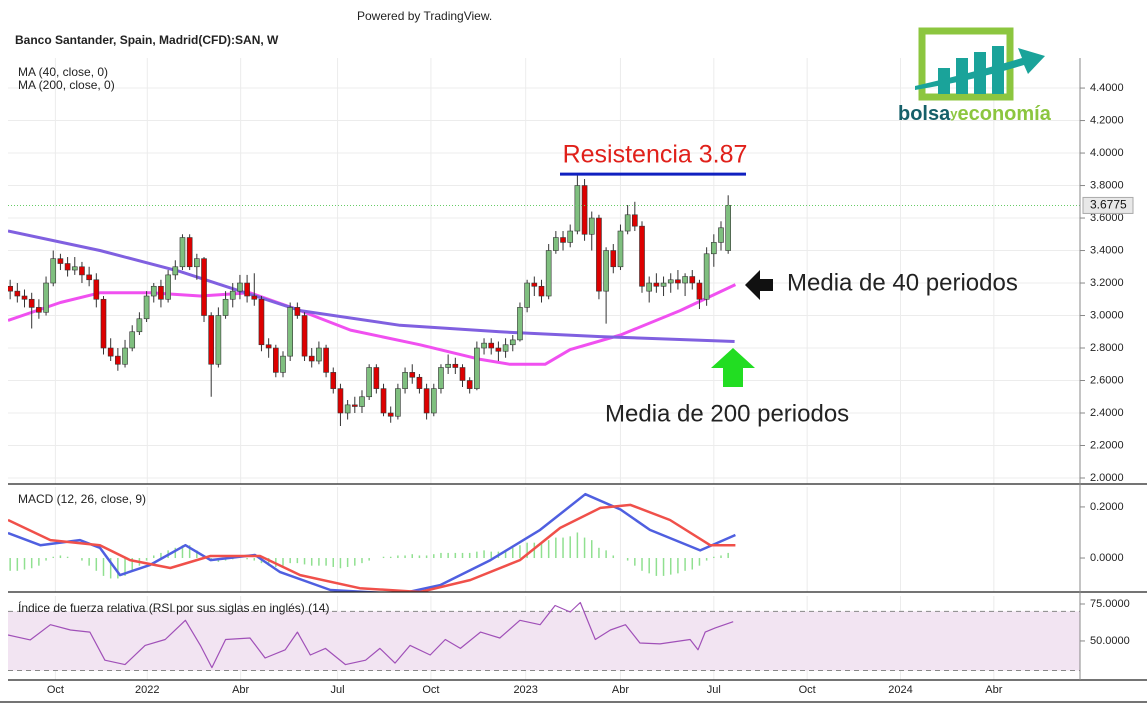 This screenshot has width=1147, height=706. Describe the element at coordinates (82, 499) in the screenshot. I see `pane-title: MACD (12, 26, close, 9)` at that location.